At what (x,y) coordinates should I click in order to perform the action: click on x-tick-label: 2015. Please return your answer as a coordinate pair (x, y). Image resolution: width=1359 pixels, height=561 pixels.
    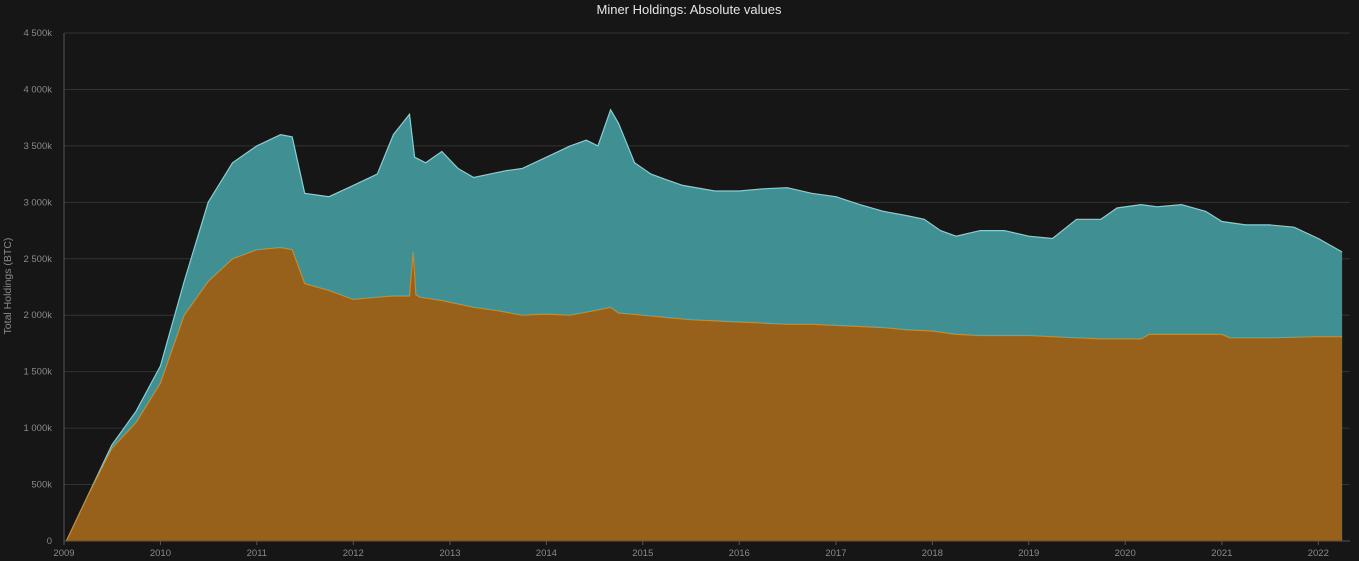
    Looking at the image, I should click on (642, 553).